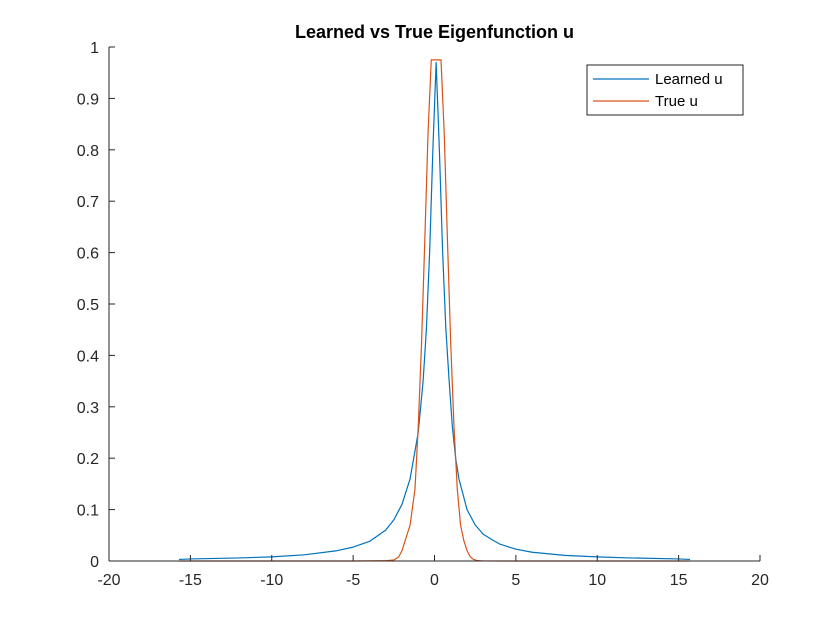 This screenshot has width=840, height=630. What do you see at coordinates (88, 99) in the screenshot?
I see `y-tick-label: 0.9` at bounding box center [88, 99].